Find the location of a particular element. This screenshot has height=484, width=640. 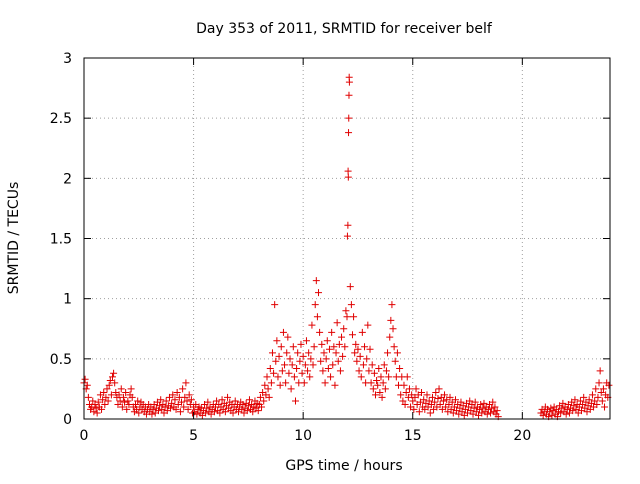

y-tick-label: 2 is located at coordinates (67, 179).